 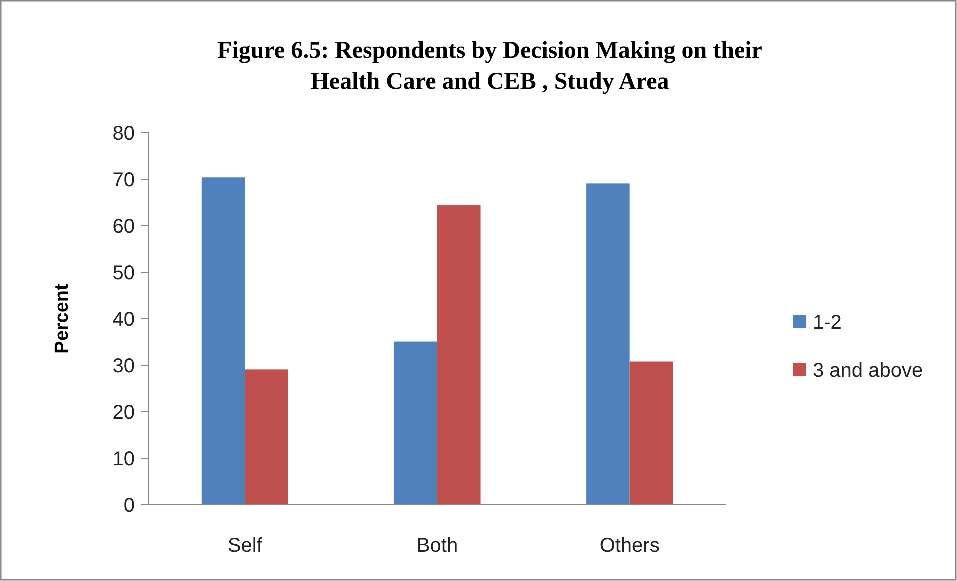 What do you see at coordinates (245, 546) in the screenshot?
I see `x-tick-label: Self` at bounding box center [245, 546].